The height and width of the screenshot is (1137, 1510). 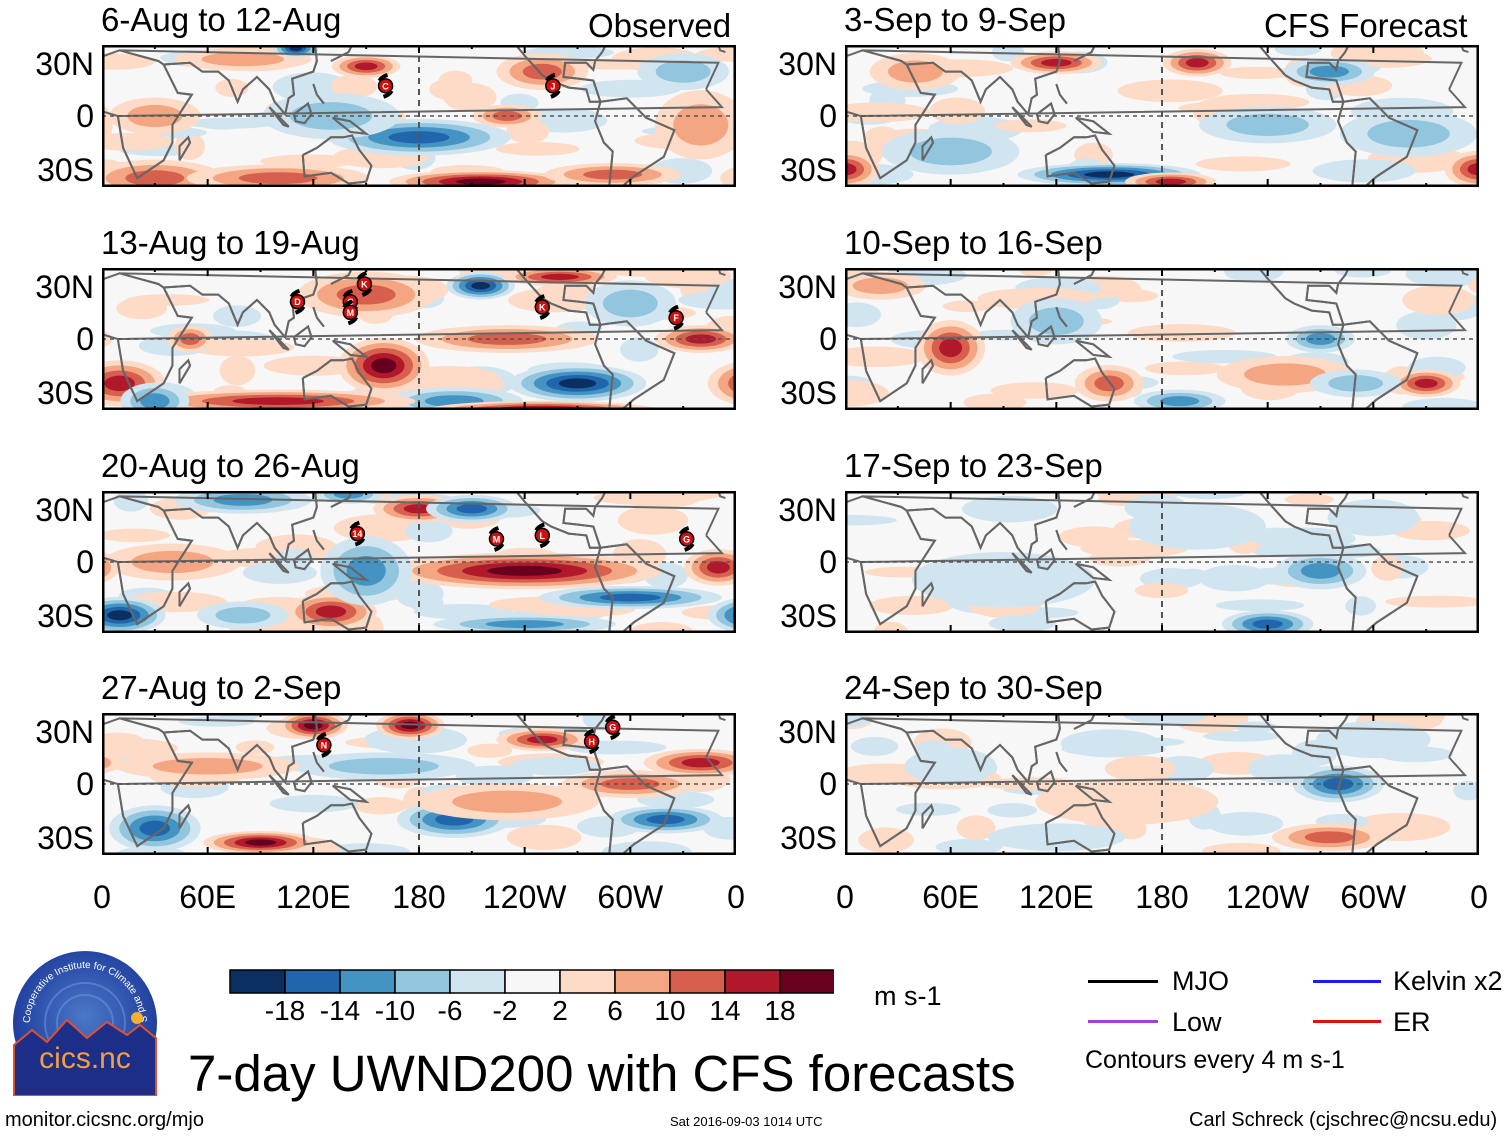 What do you see at coordinates (340, 1010) in the screenshot?
I see `colorbar-label: -14` at bounding box center [340, 1010].